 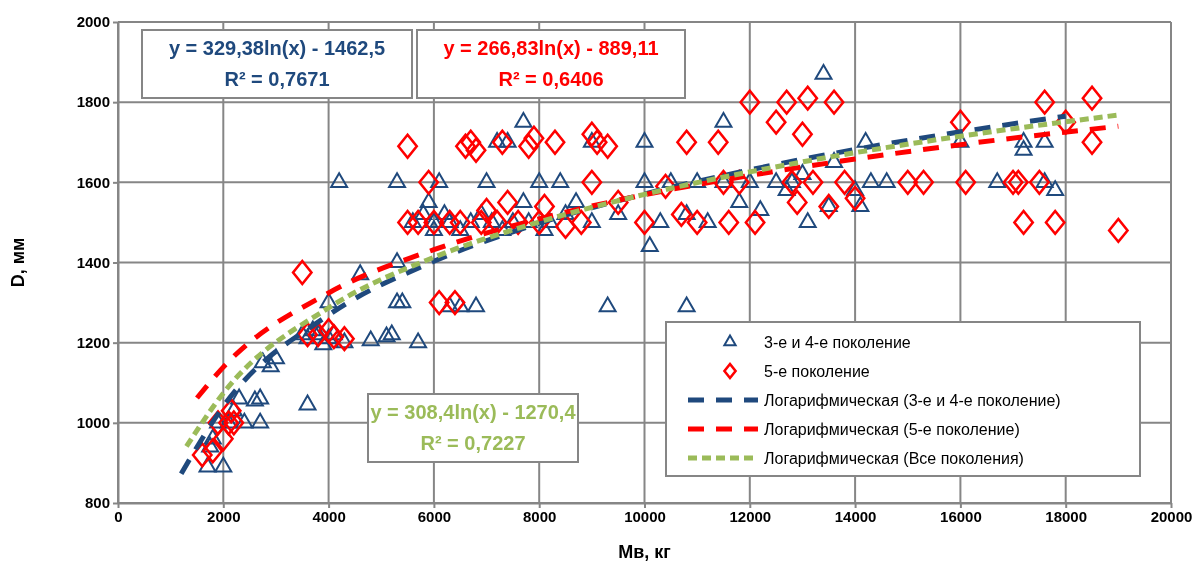 What do you see at coordinates (18, 262) in the screenshot?
I see `y-axis-title: D, мм` at bounding box center [18, 262].